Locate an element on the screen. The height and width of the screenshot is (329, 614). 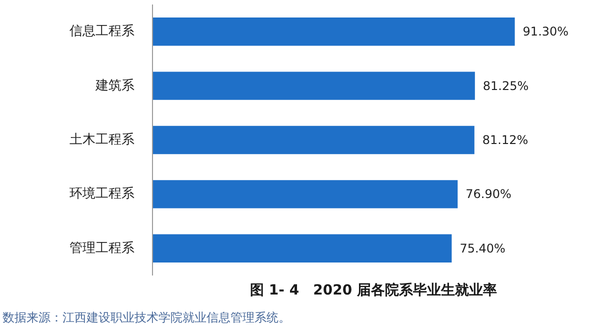
y-tick-label: 建筑系 is located at coordinates (114, 86).